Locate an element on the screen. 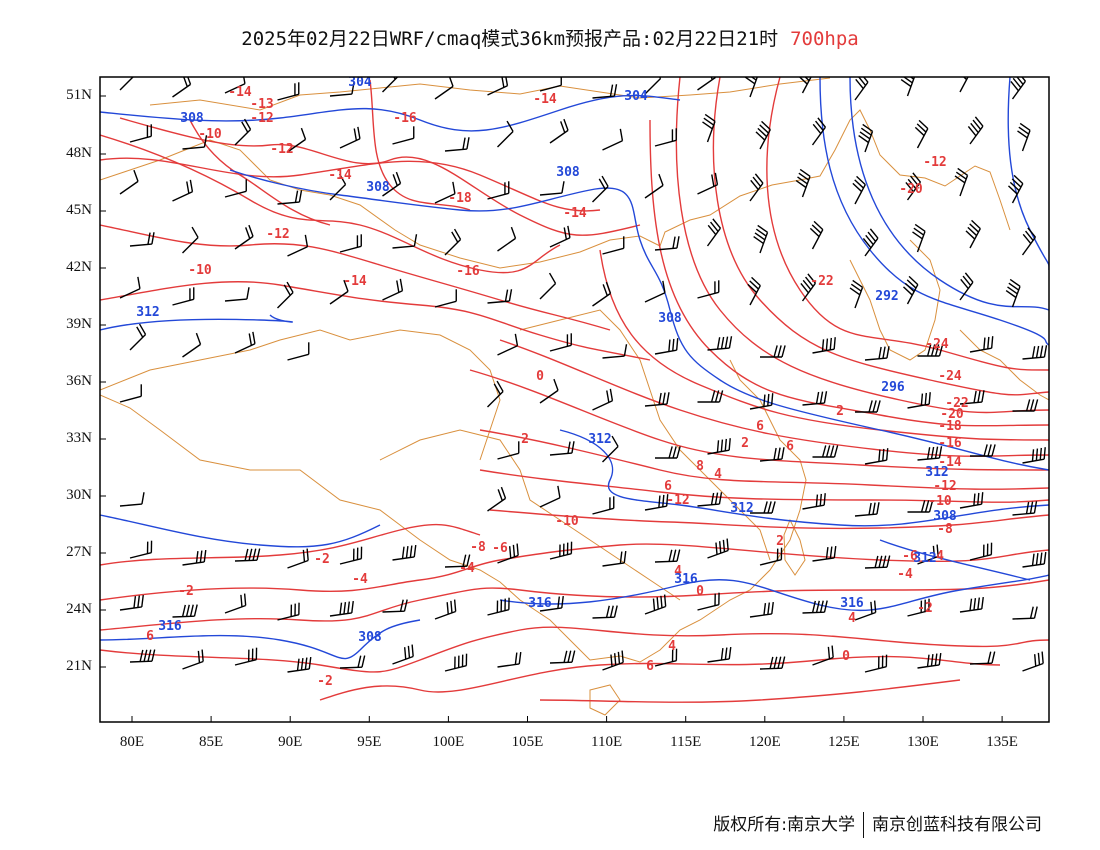 This screenshot has width=1100, height=850. copyright-company: 南京创蓝科技有限公司 is located at coordinates (957, 825).